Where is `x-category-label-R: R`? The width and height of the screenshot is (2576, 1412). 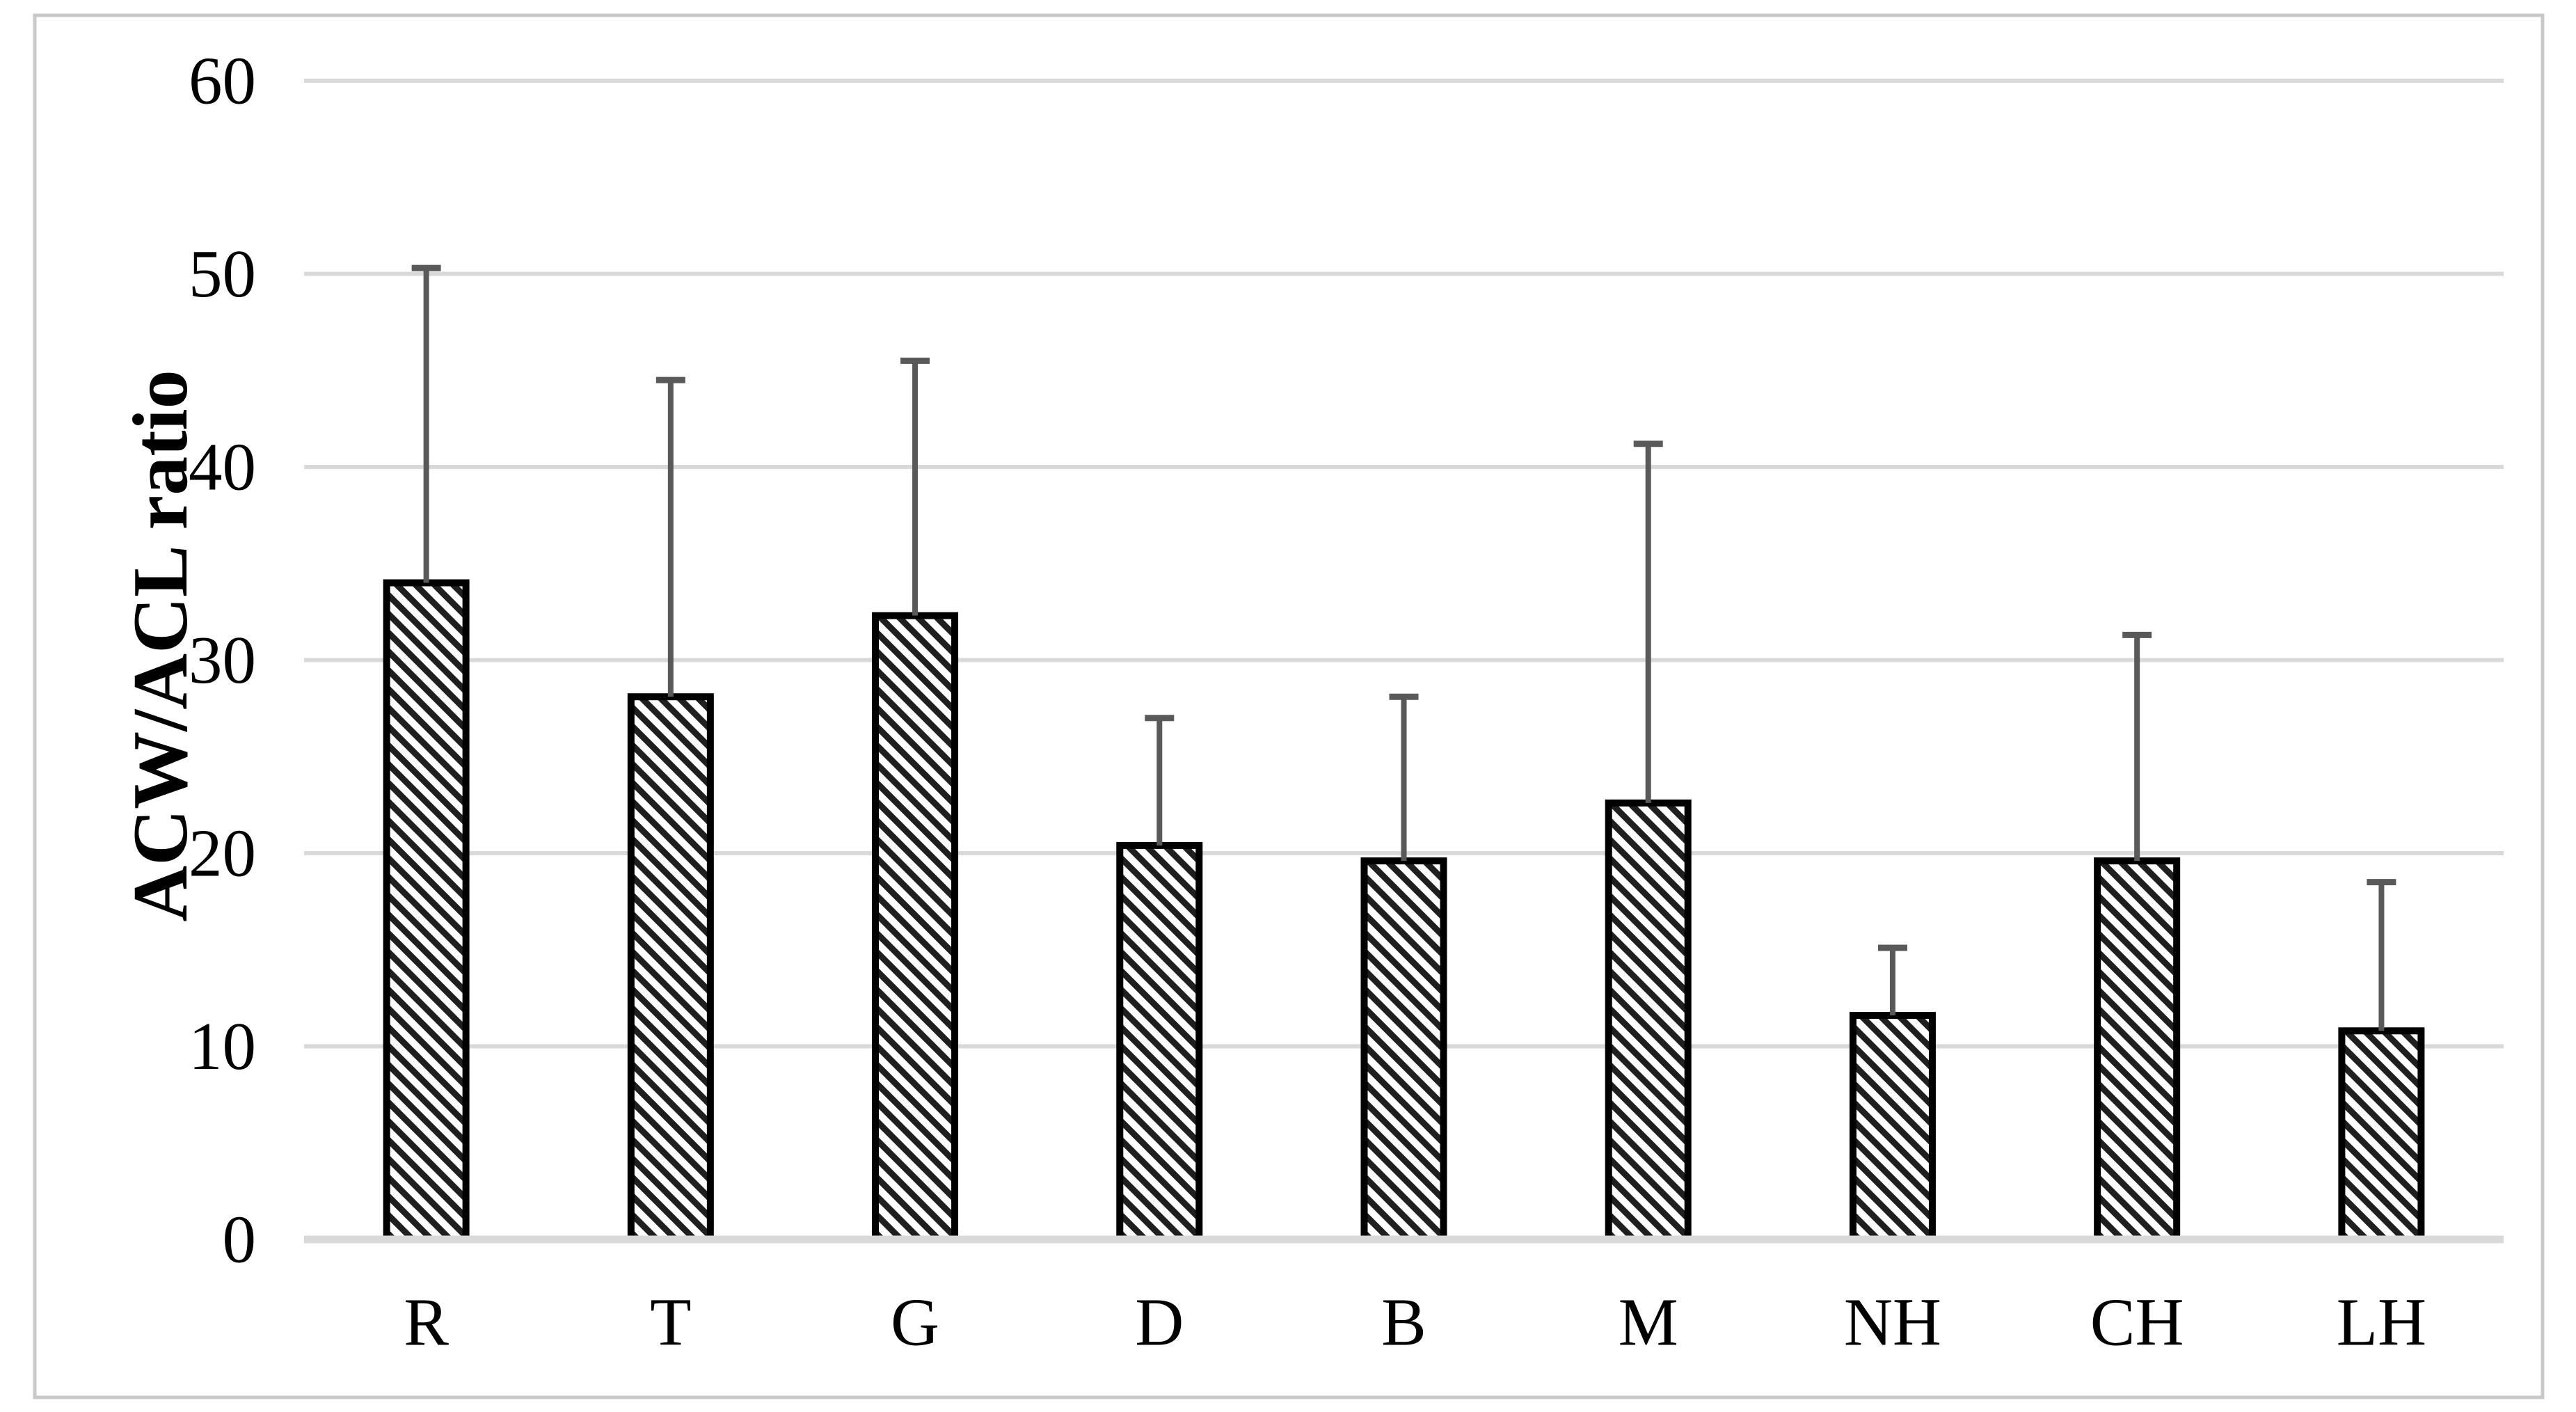 x-category-label-R: R is located at coordinates (426, 1322).